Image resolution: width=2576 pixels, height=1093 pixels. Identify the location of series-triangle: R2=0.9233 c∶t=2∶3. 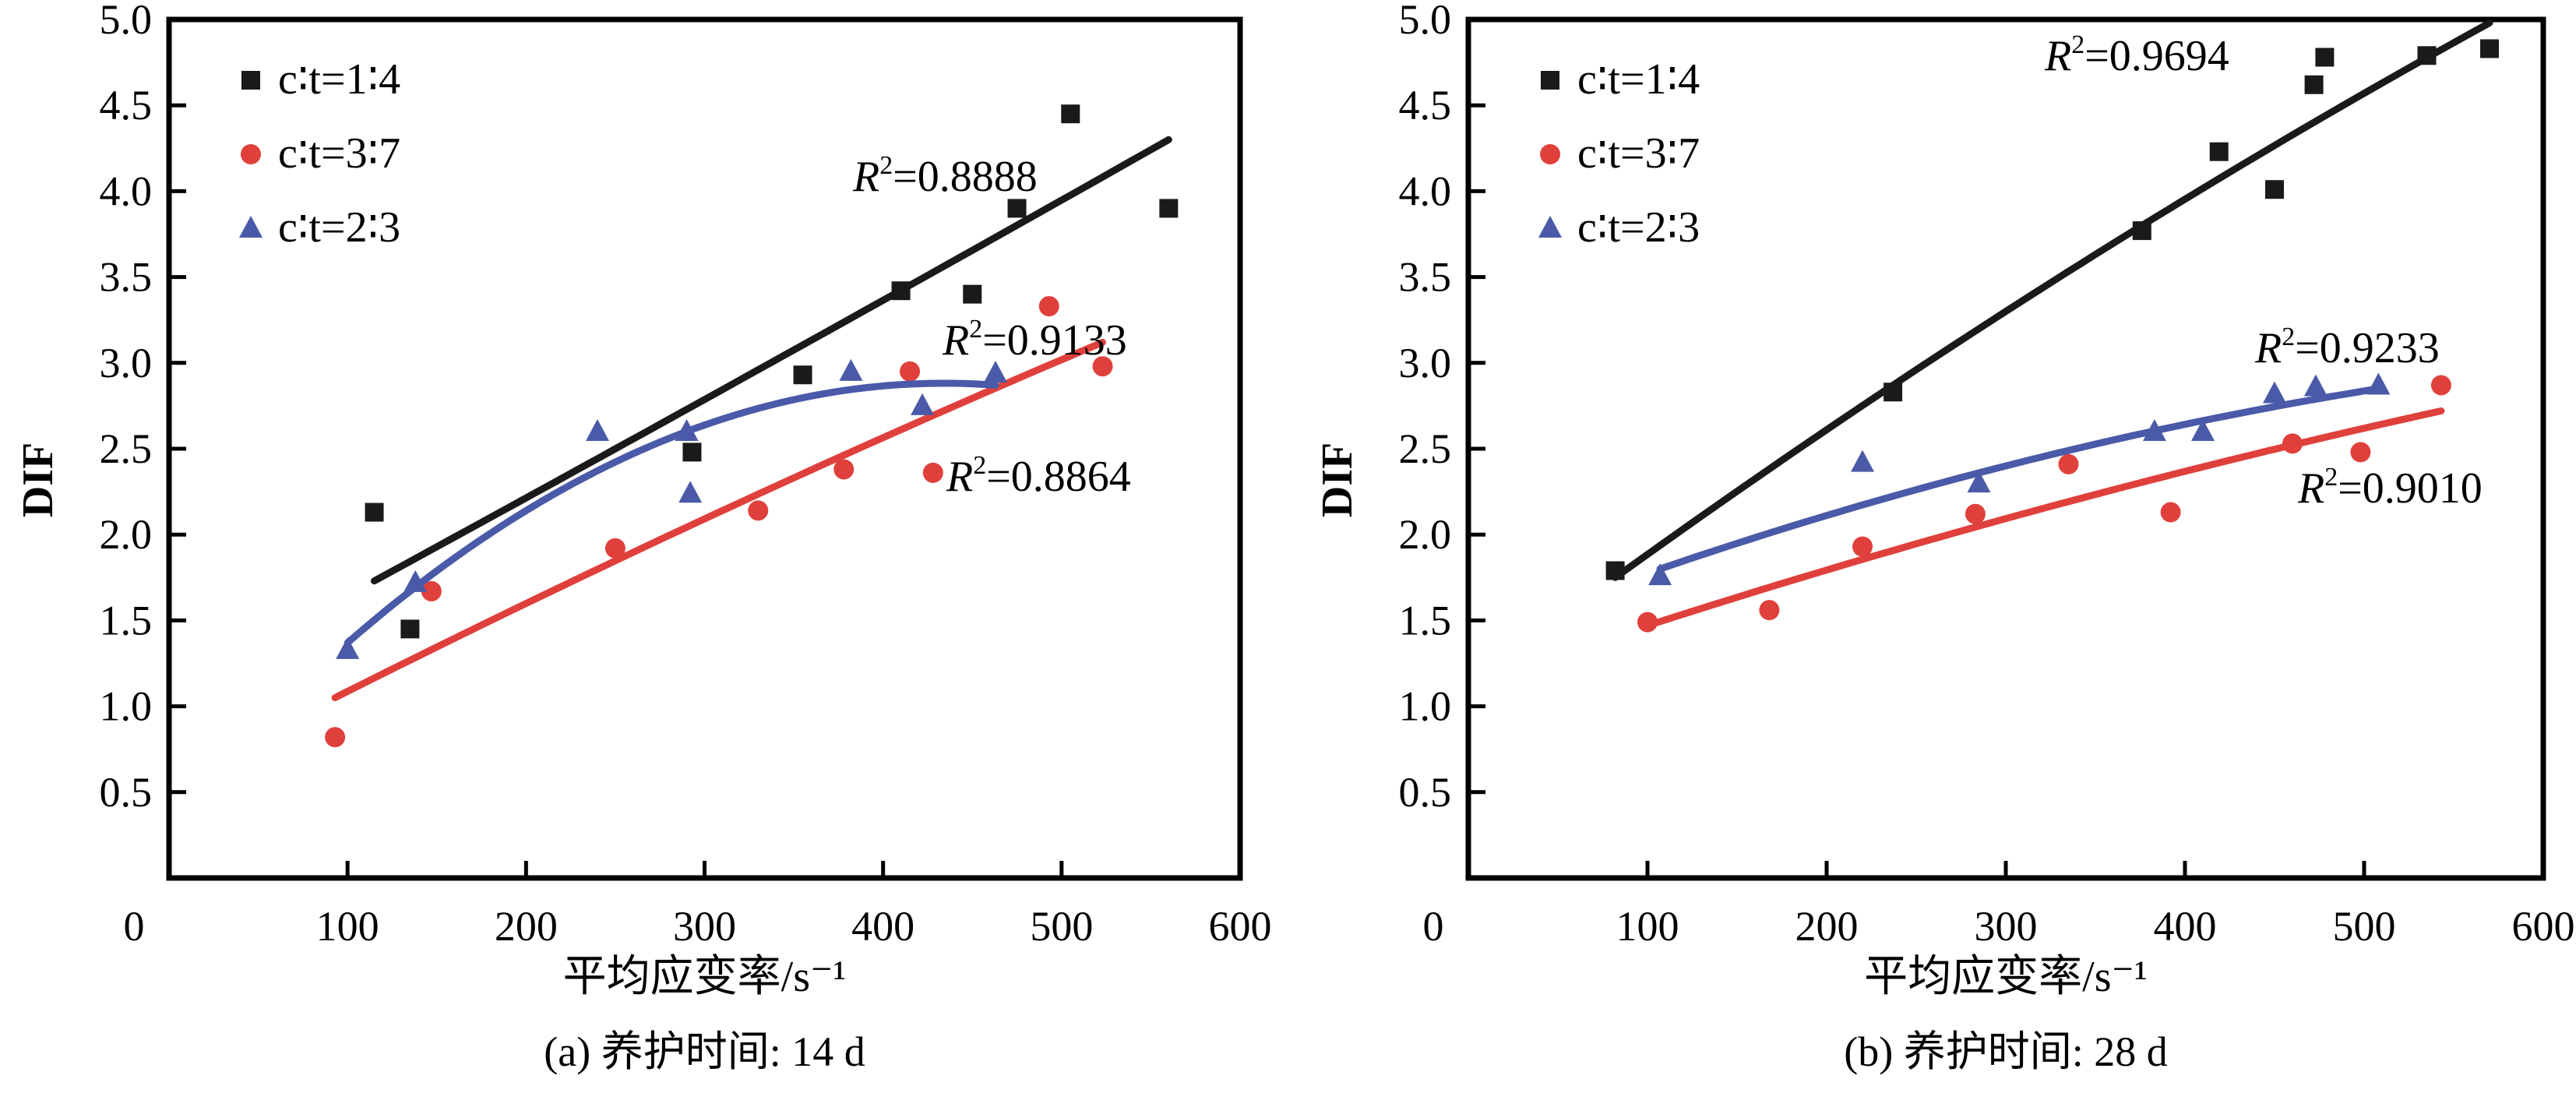
(1989, 394).